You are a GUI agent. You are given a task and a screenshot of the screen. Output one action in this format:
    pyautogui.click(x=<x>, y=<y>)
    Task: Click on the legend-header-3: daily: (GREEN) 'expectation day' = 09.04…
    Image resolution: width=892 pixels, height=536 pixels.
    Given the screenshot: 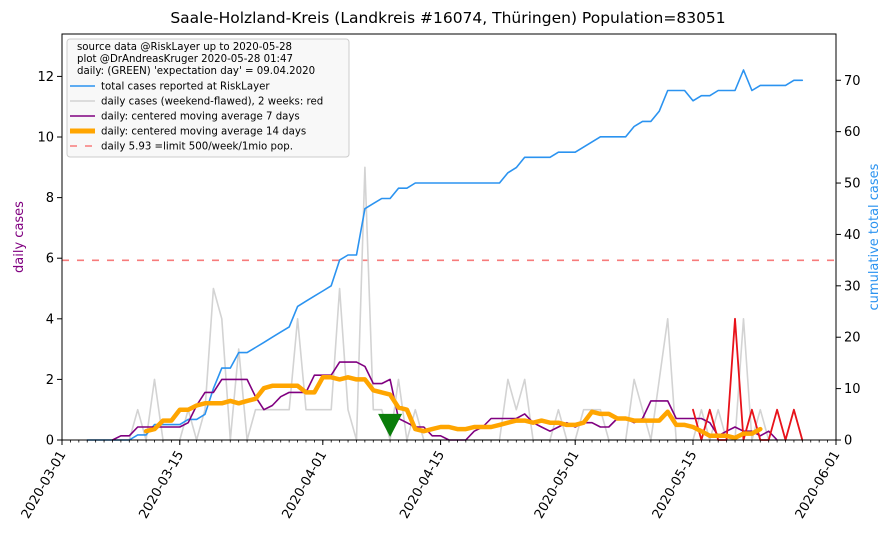 What is the action you would take?
    pyautogui.click(x=196, y=71)
    